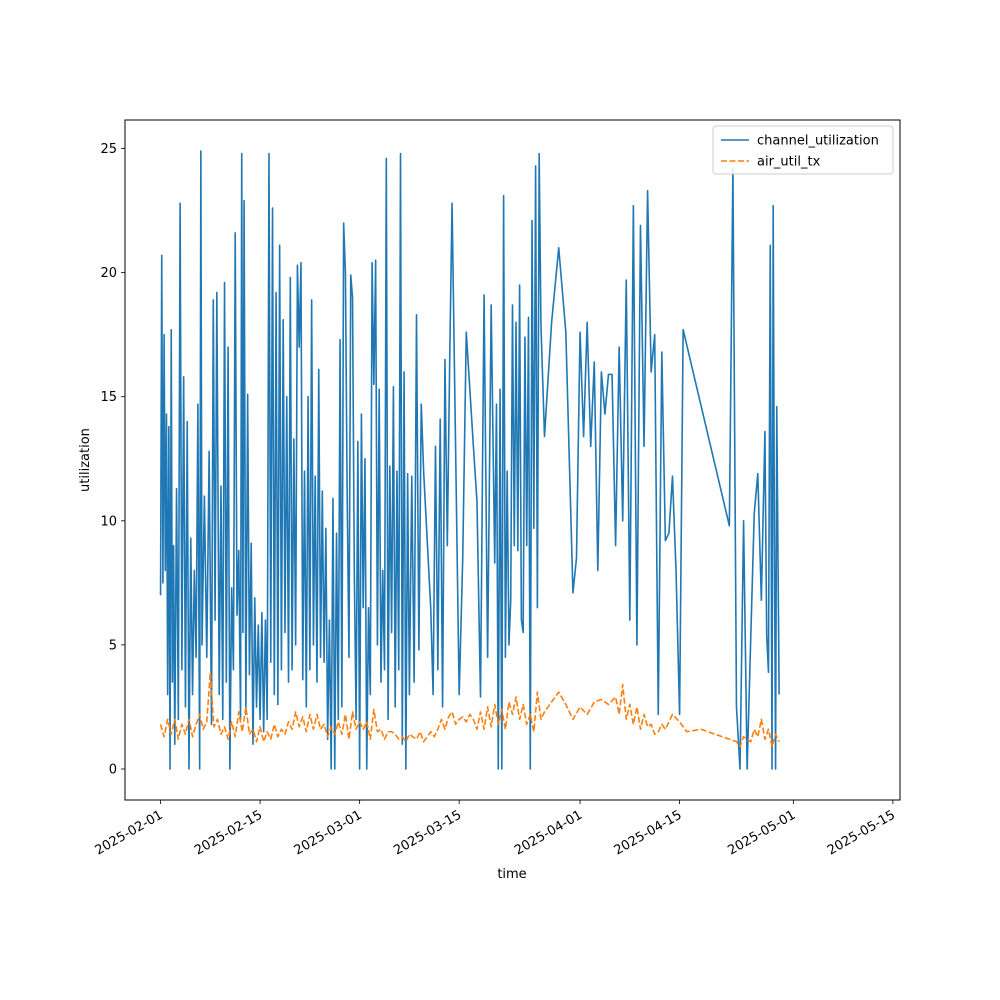  What do you see at coordinates (108, 397) in the screenshot?
I see `y-tick-label: 15` at bounding box center [108, 397].